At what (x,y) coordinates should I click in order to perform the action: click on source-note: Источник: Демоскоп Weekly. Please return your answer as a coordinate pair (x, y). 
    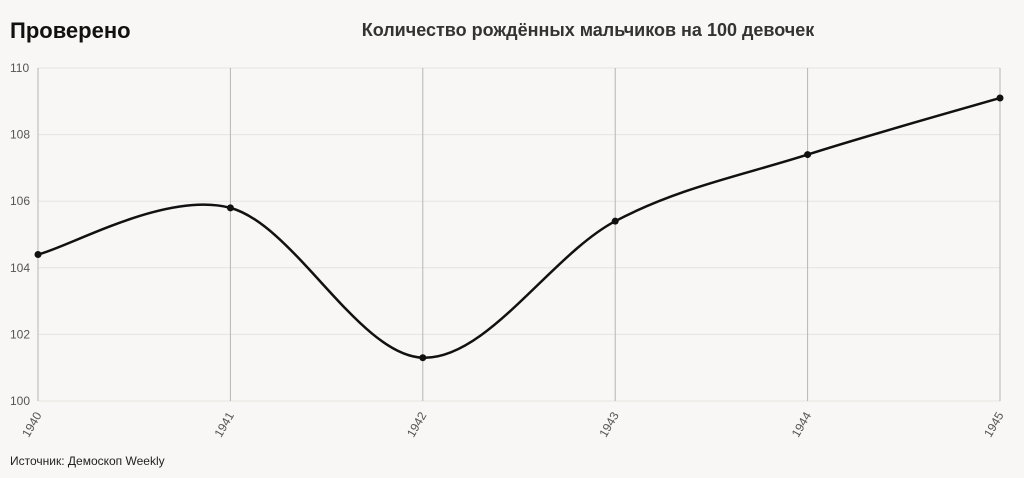
    Looking at the image, I should click on (87, 461).